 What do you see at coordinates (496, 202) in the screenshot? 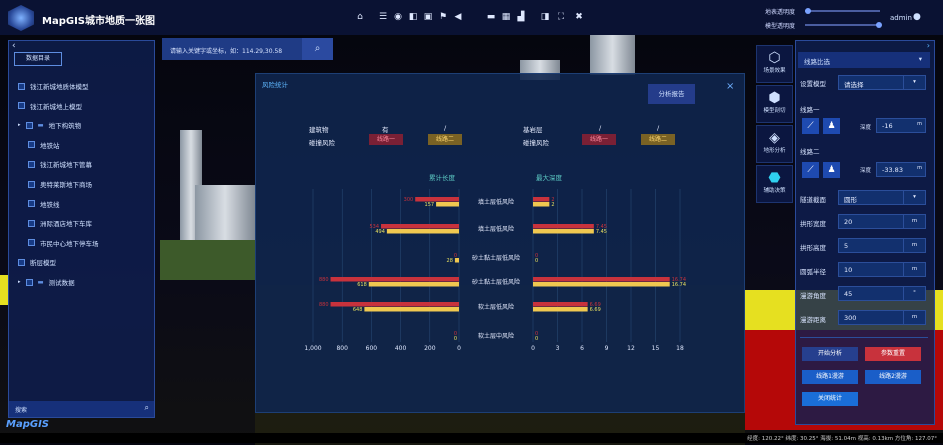
I see `category-label: 填土层低风险` at bounding box center [496, 202].